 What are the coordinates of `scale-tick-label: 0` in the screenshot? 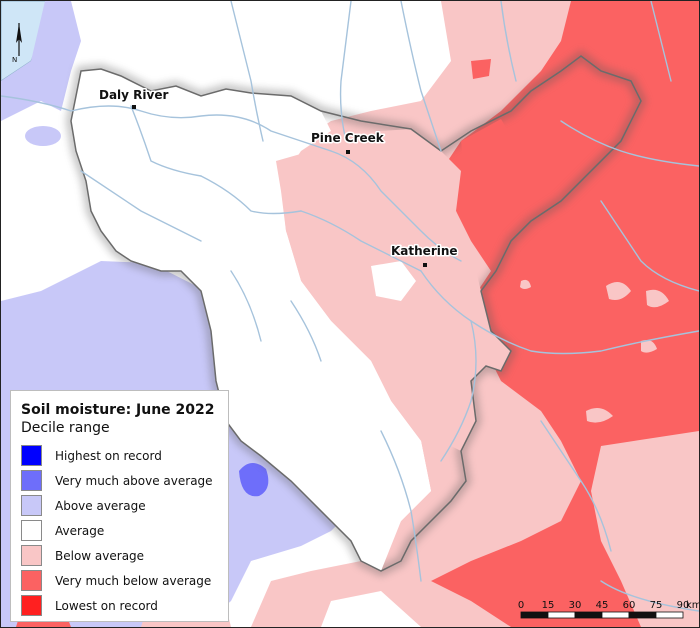 It's located at (521, 605).